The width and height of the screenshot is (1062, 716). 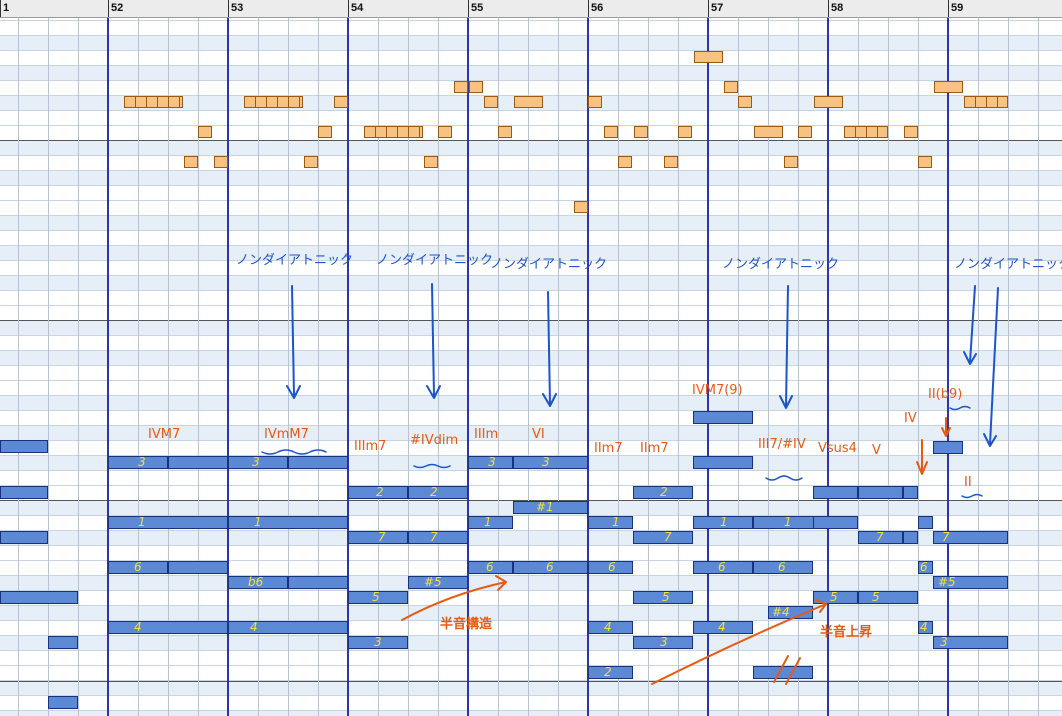 I want to click on measure-number: 52, so click(x=117, y=8).